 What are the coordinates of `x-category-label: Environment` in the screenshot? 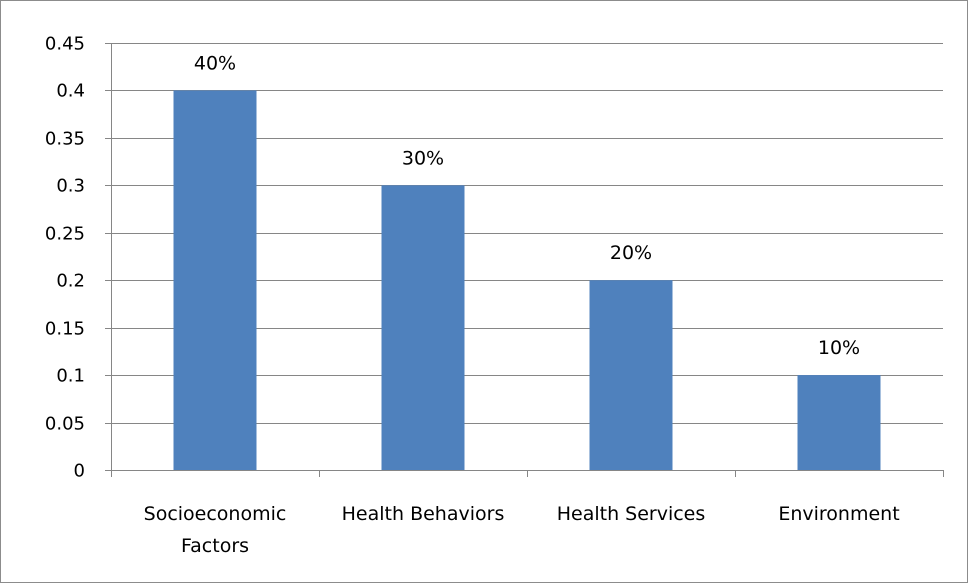 It's located at (838, 514).